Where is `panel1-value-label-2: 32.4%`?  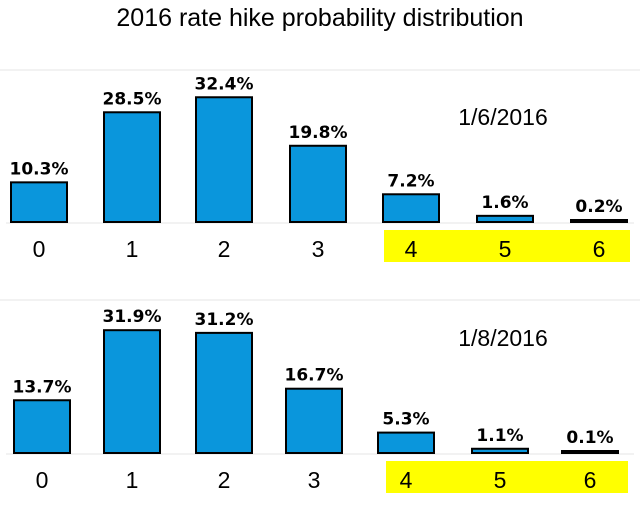
panel1-value-label-2: 32.4% is located at coordinates (224, 84).